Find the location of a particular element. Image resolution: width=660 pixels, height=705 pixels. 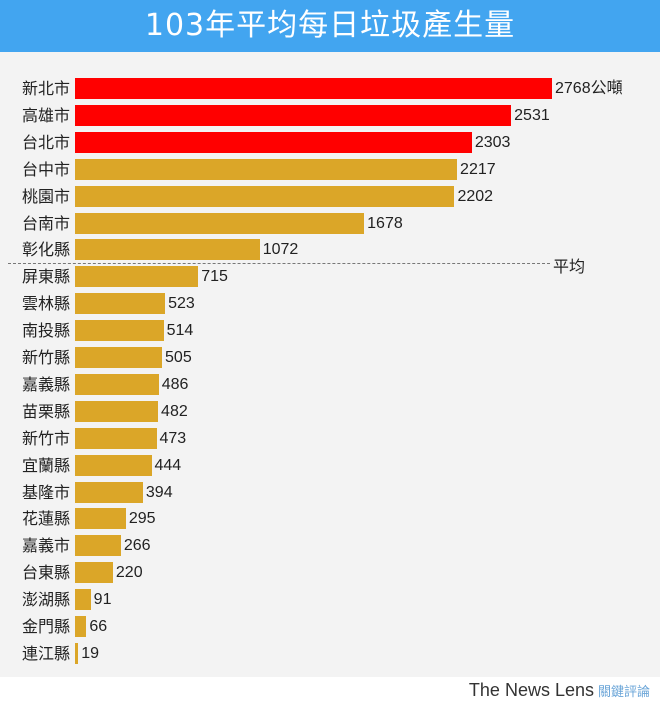

bar-row: 金門縣 66 is located at coordinates (330, 626).